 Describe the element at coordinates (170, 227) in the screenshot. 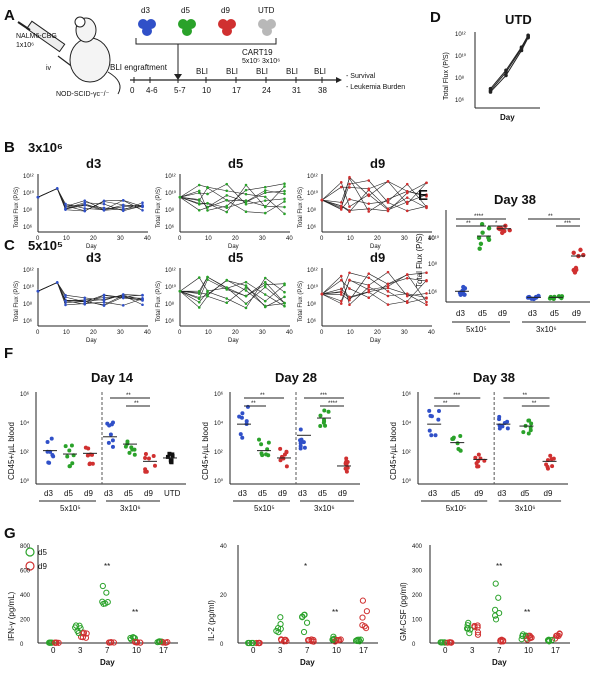

I see `y-tick-label: 10⁶` at that location.